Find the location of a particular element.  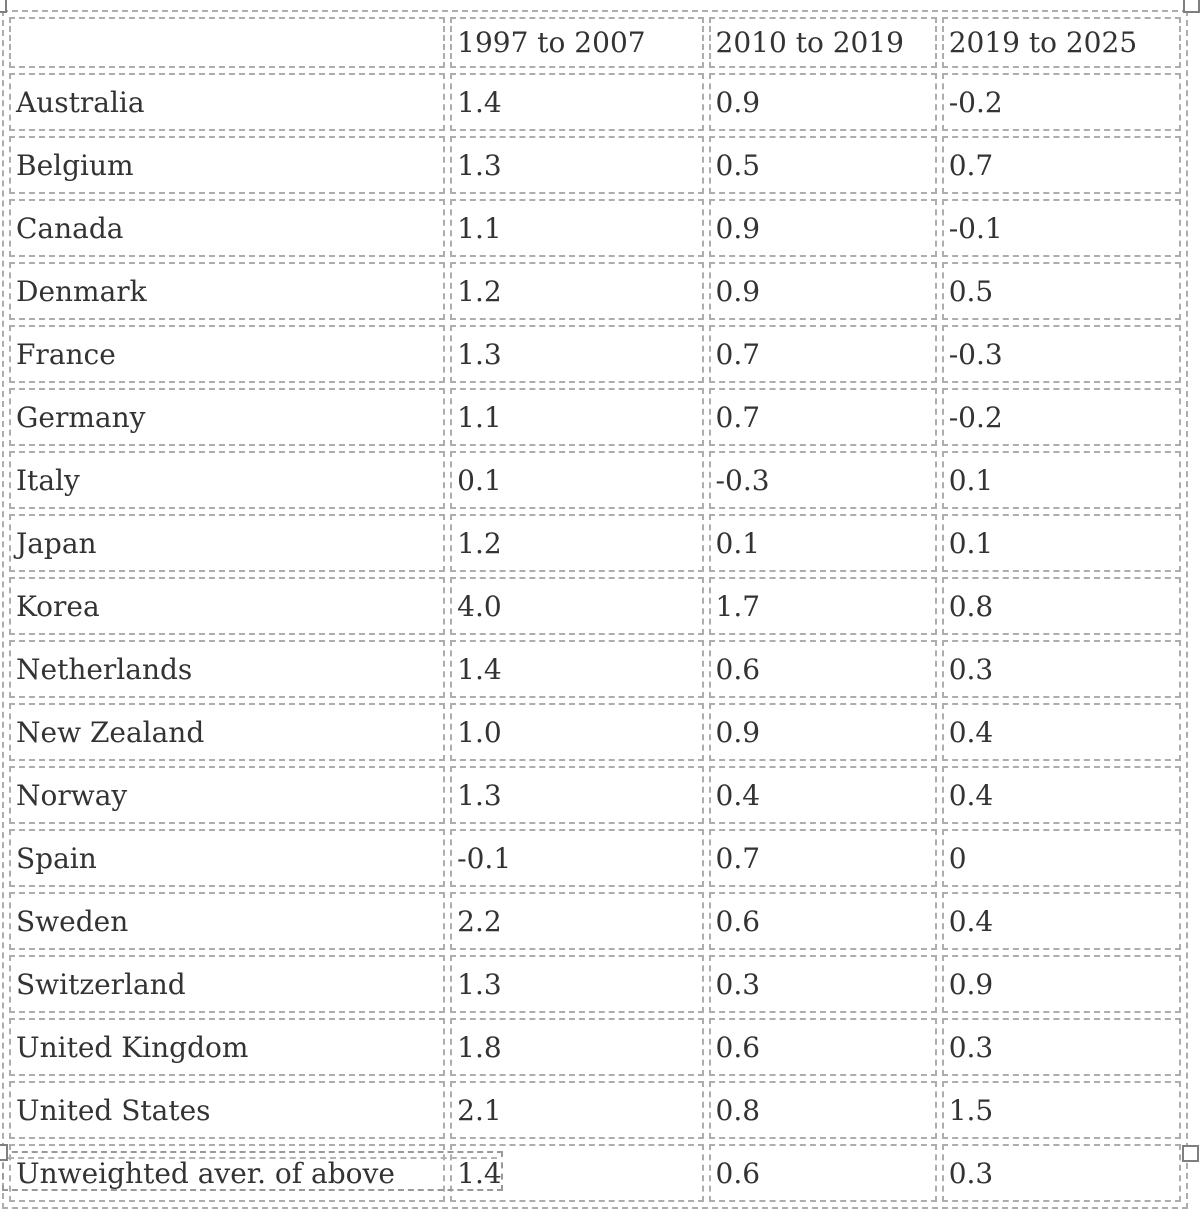

table-row: Spain -0.1 0.7 0 is located at coordinates (595, 858).